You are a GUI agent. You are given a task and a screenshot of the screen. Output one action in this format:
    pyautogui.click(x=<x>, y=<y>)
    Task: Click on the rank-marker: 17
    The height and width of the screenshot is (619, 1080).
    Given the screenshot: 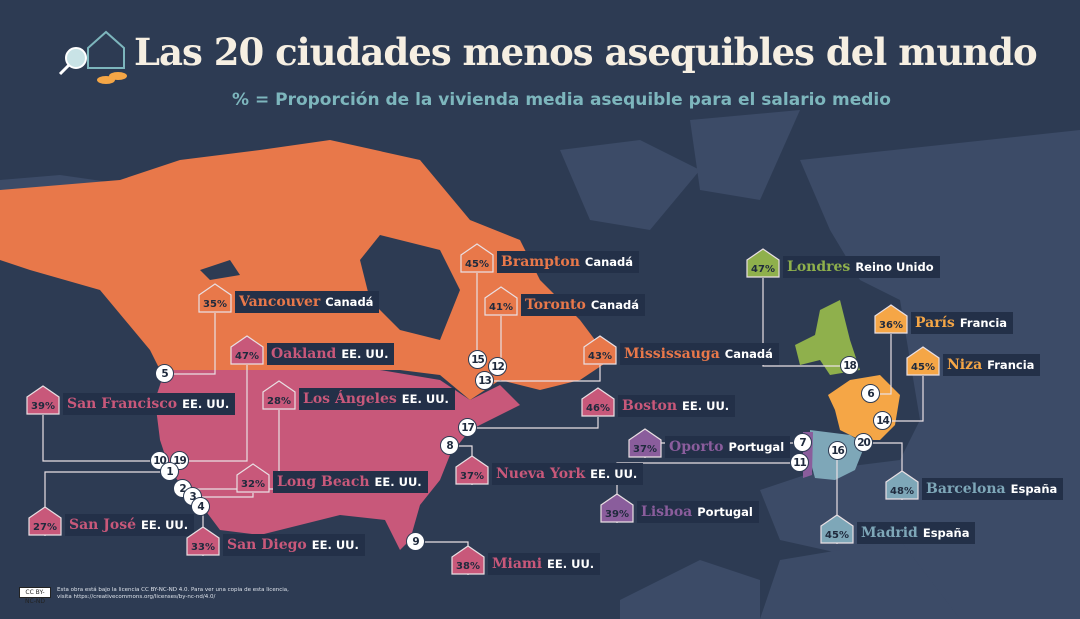 What is the action you would take?
    pyautogui.click(x=467, y=427)
    